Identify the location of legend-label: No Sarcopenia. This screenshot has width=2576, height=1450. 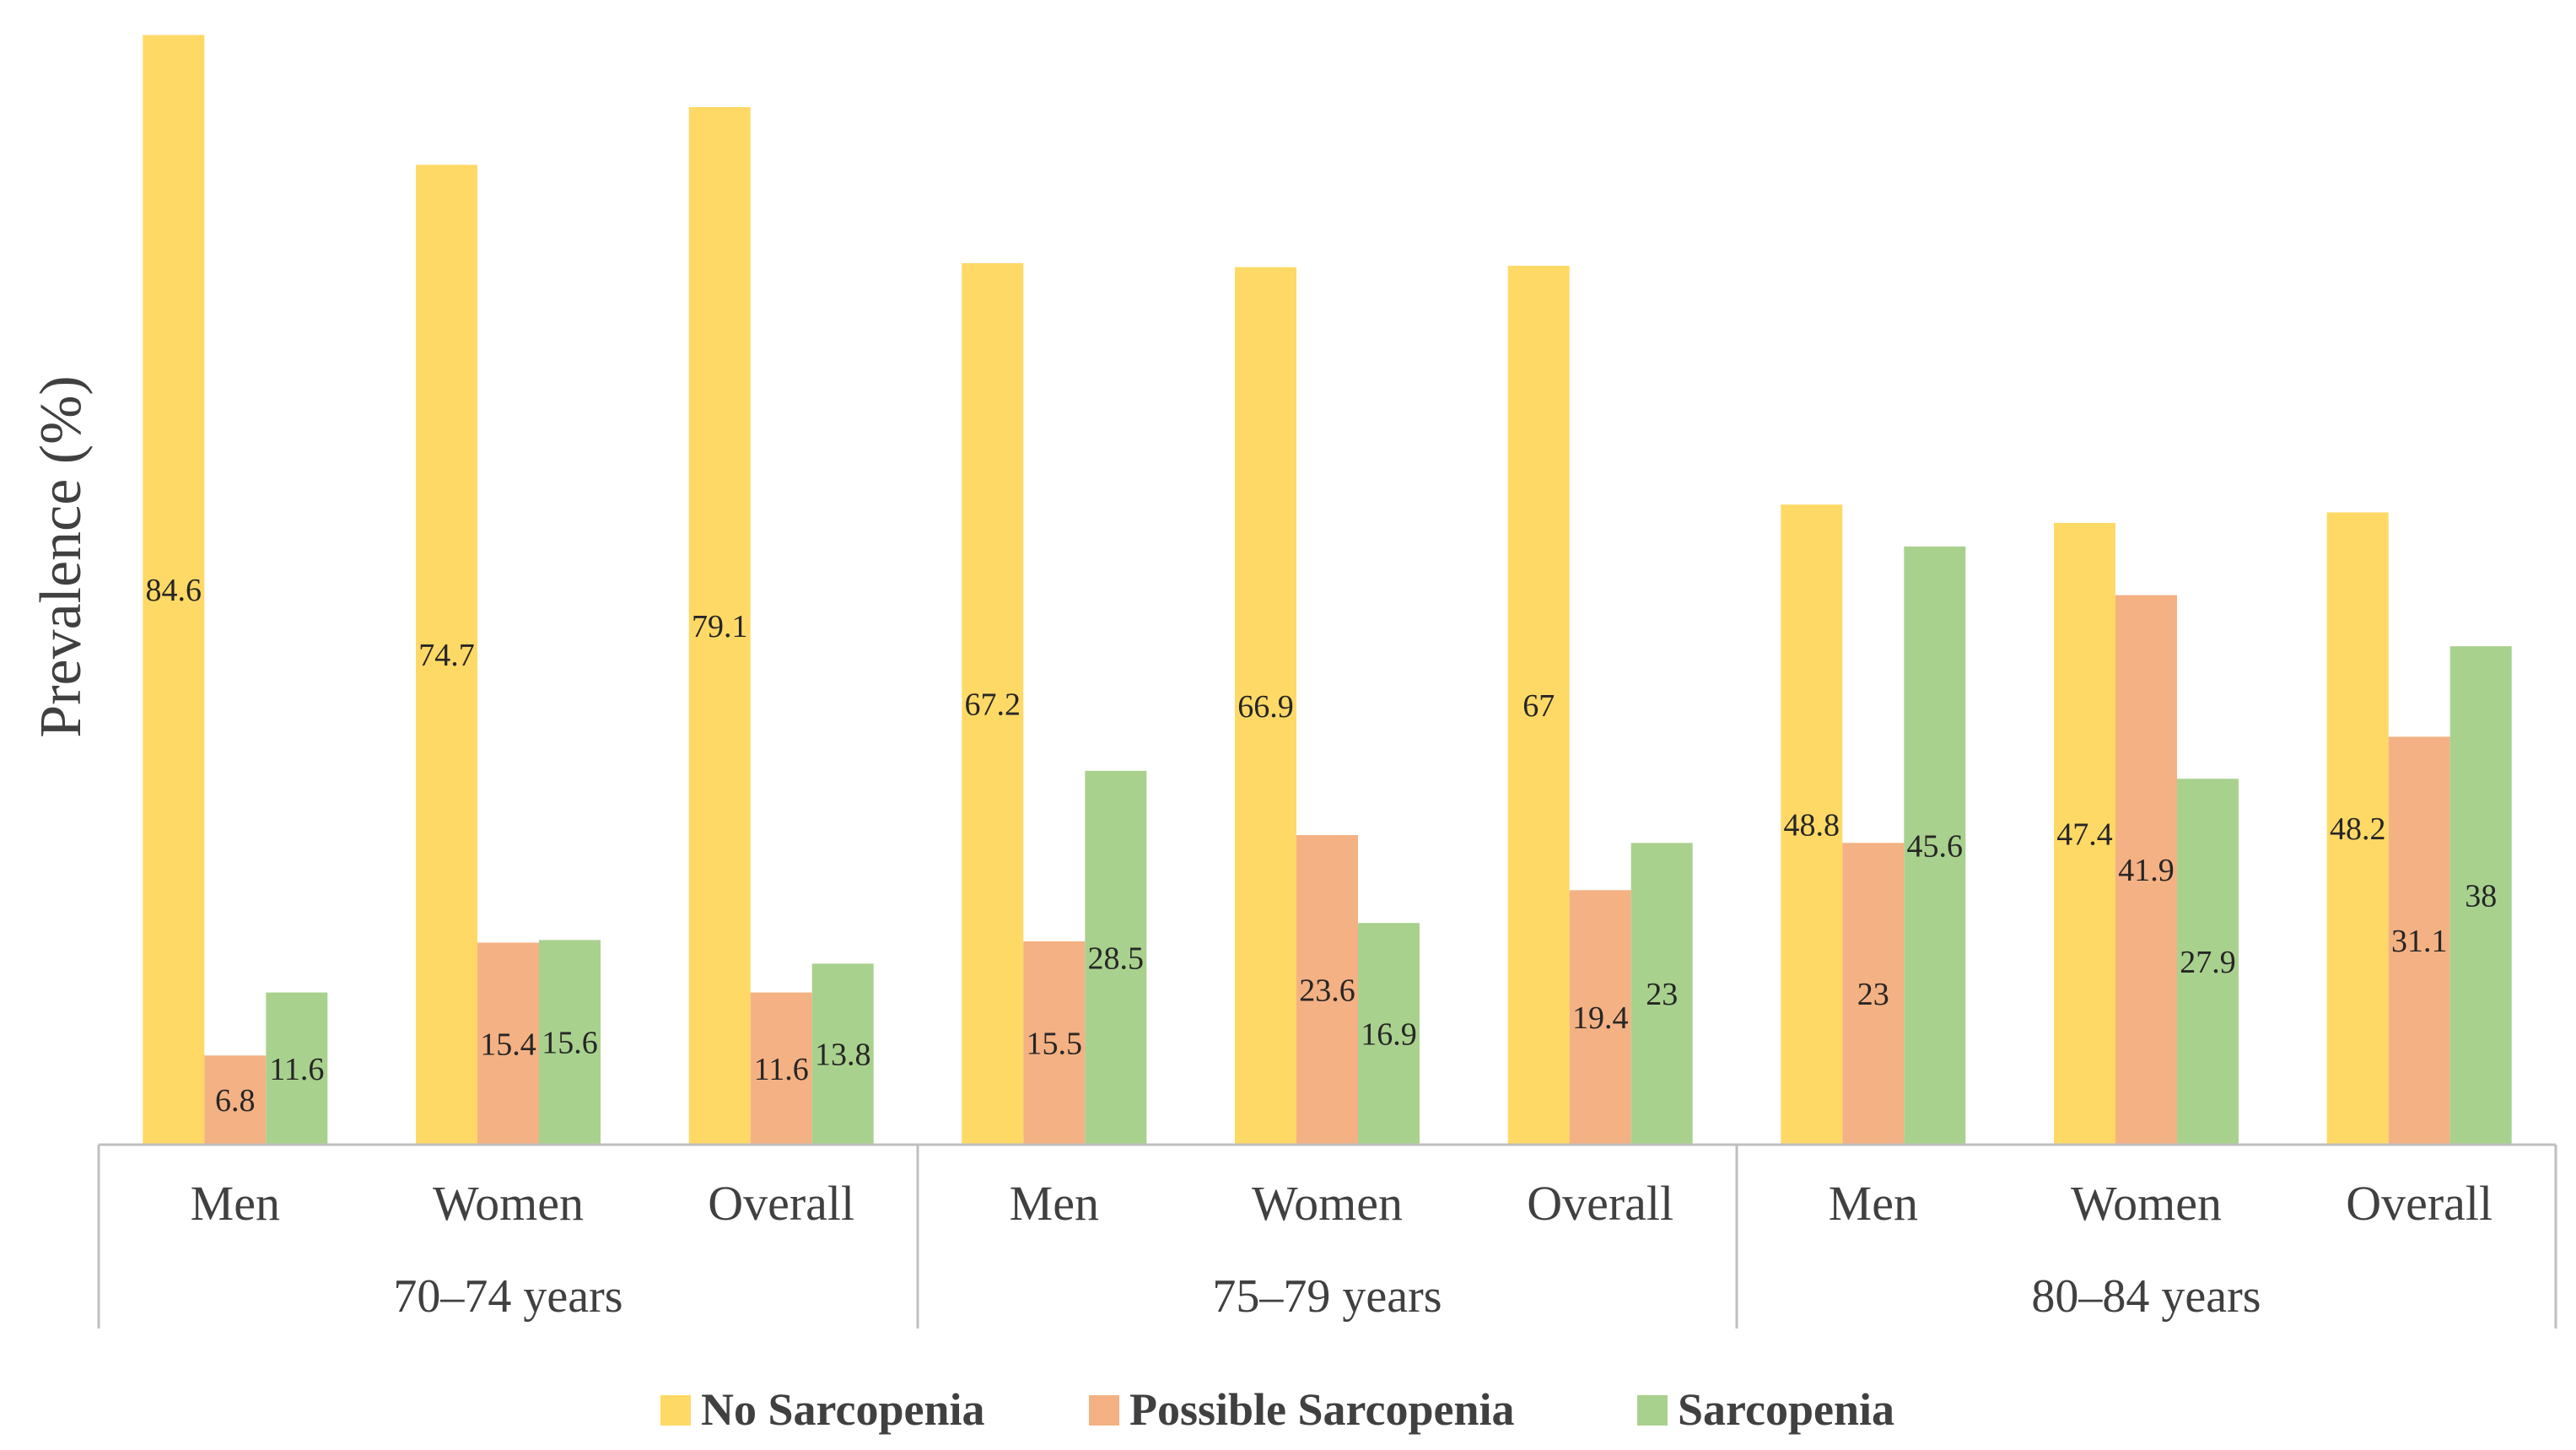
(843, 1409).